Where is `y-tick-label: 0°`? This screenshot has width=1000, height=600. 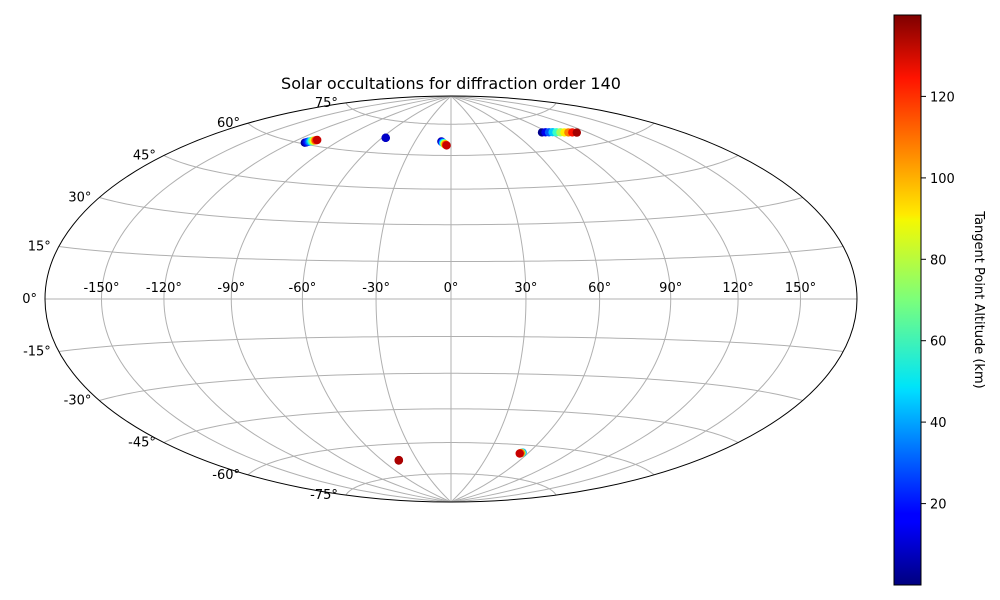
y-tick-label: 0° is located at coordinates (29, 299).